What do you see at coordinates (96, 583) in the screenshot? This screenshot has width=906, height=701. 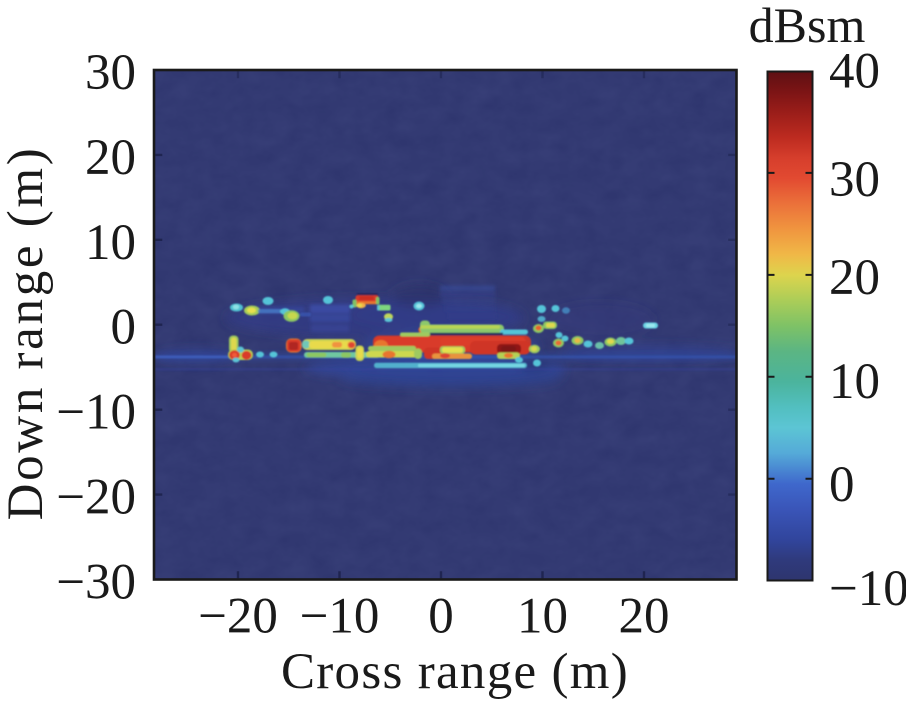 I see `svg-text: −30` at bounding box center [96, 583].